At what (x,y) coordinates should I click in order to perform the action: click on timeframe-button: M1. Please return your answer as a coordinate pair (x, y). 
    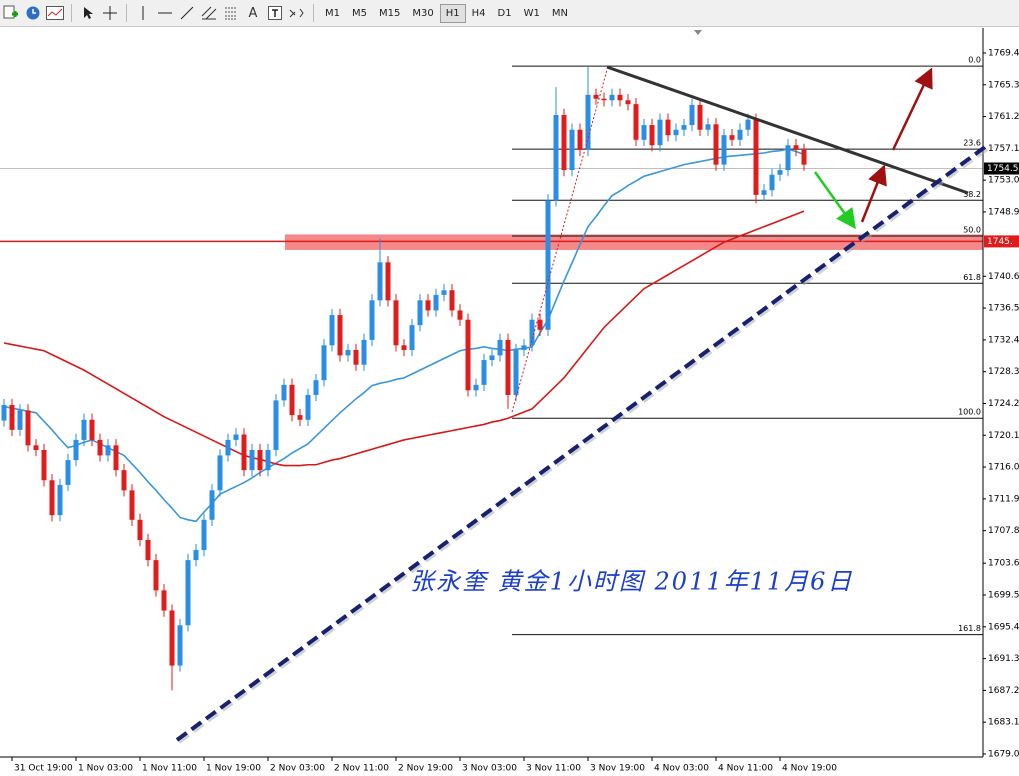
    Looking at the image, I should click on (332, 13).